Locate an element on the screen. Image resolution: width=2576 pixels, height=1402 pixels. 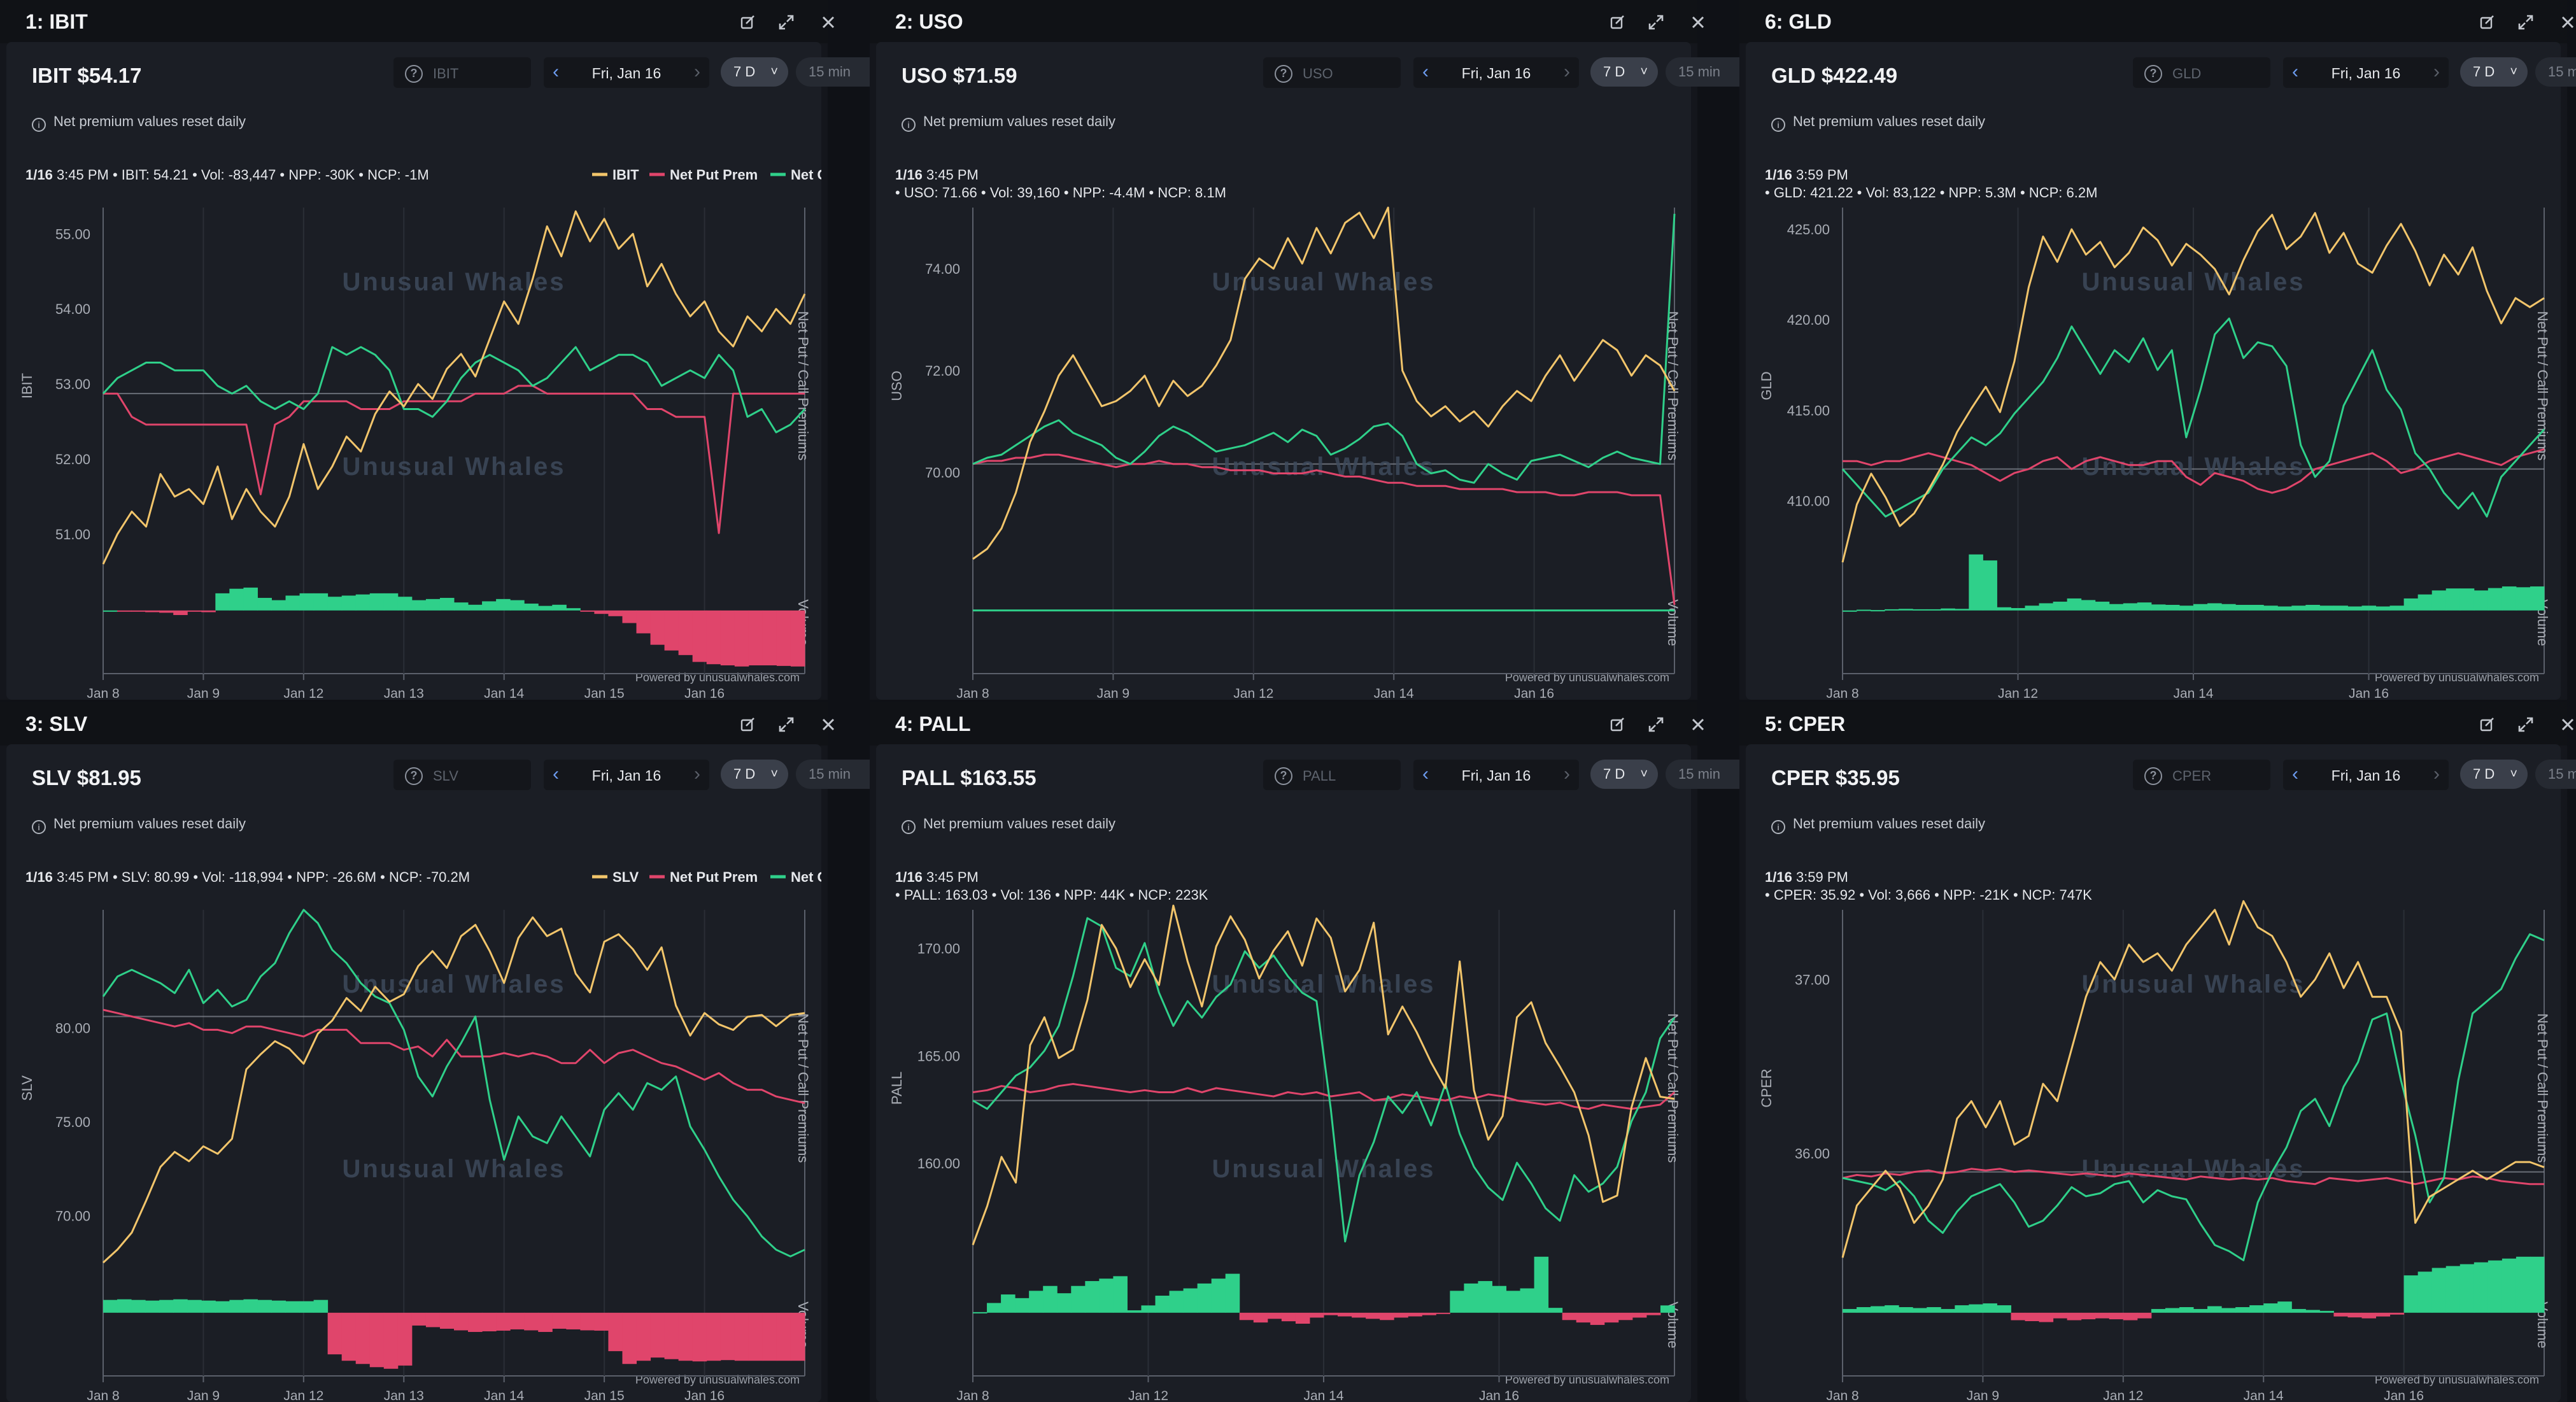
ticker-price: CPER $35.95 is located at coordinates (1835, 778).